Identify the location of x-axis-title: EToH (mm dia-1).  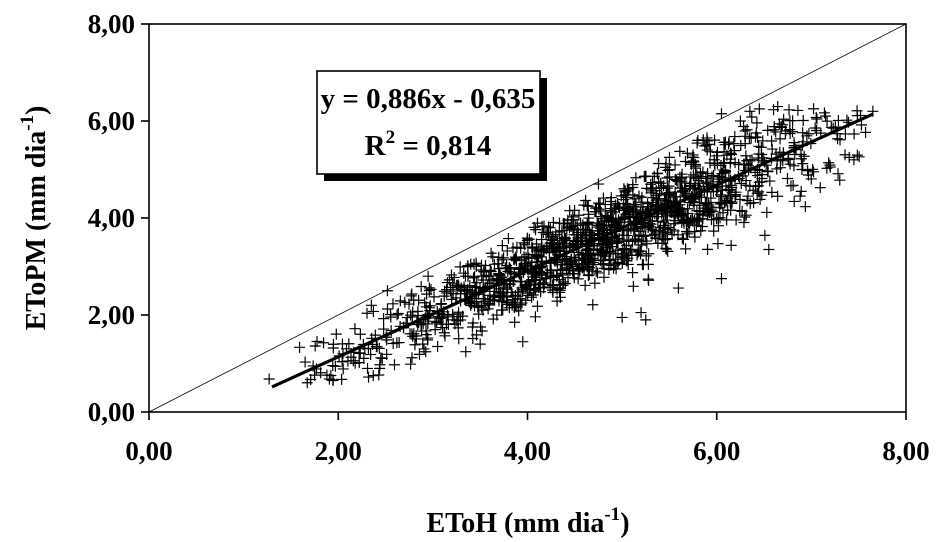
(527, 521).